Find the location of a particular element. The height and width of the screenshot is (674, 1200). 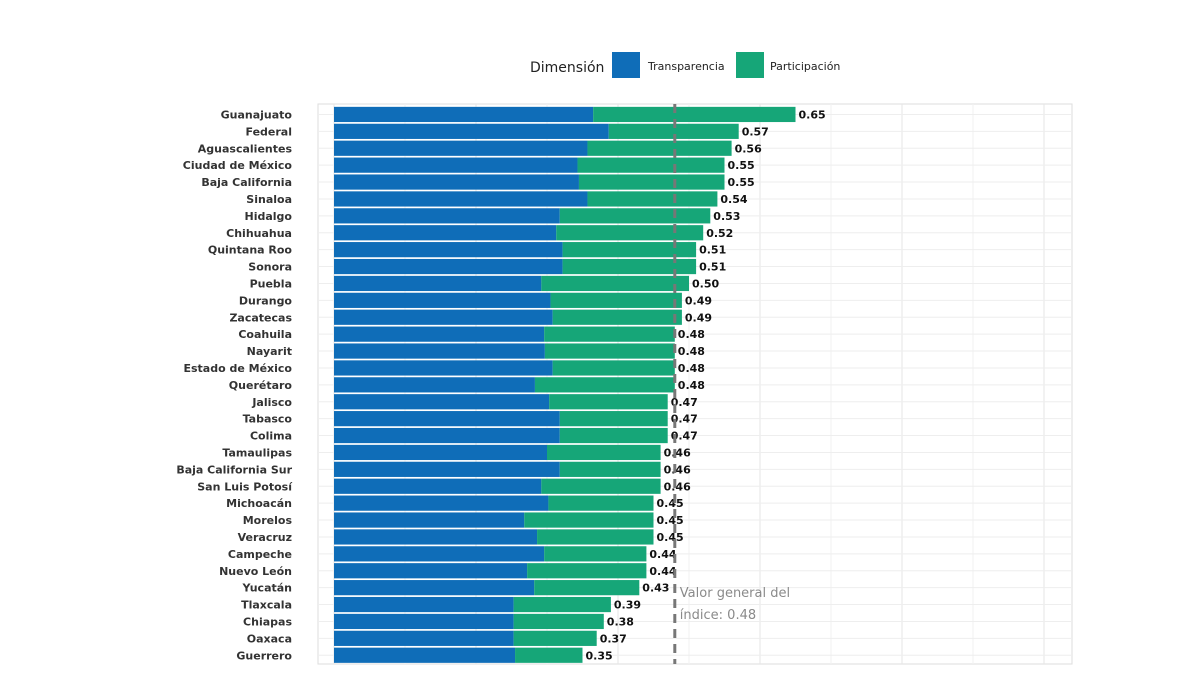

value-label: 0.53 is located at coordinates (726, 216).